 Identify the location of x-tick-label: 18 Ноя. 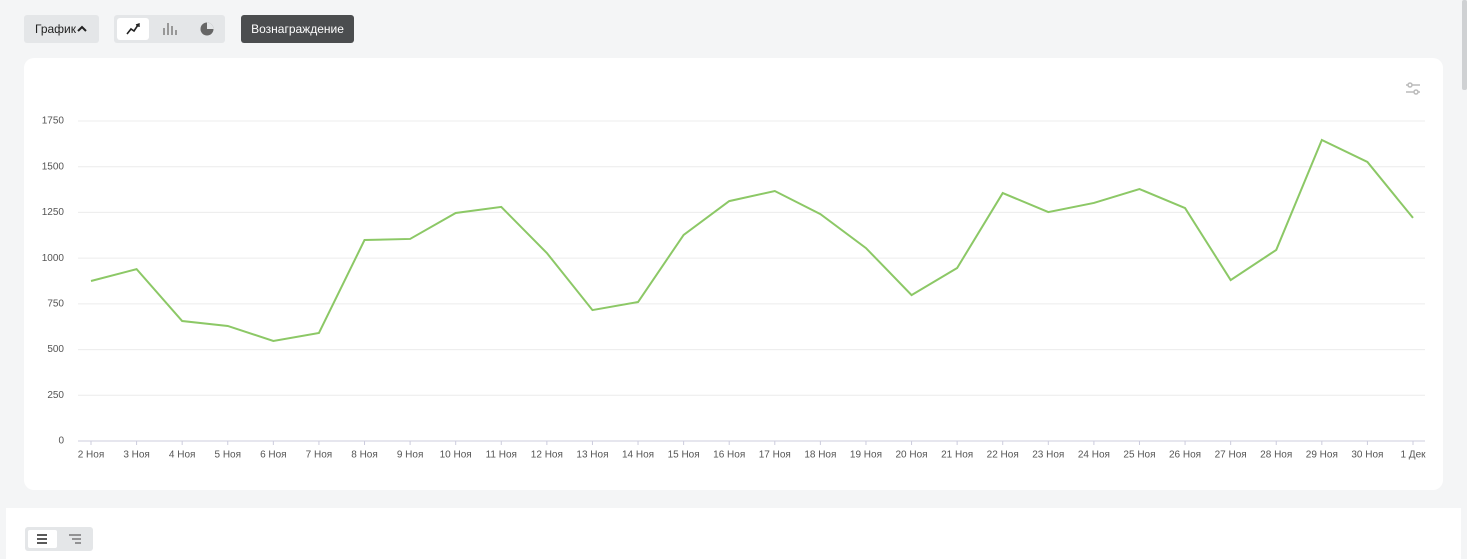
(820, 455).